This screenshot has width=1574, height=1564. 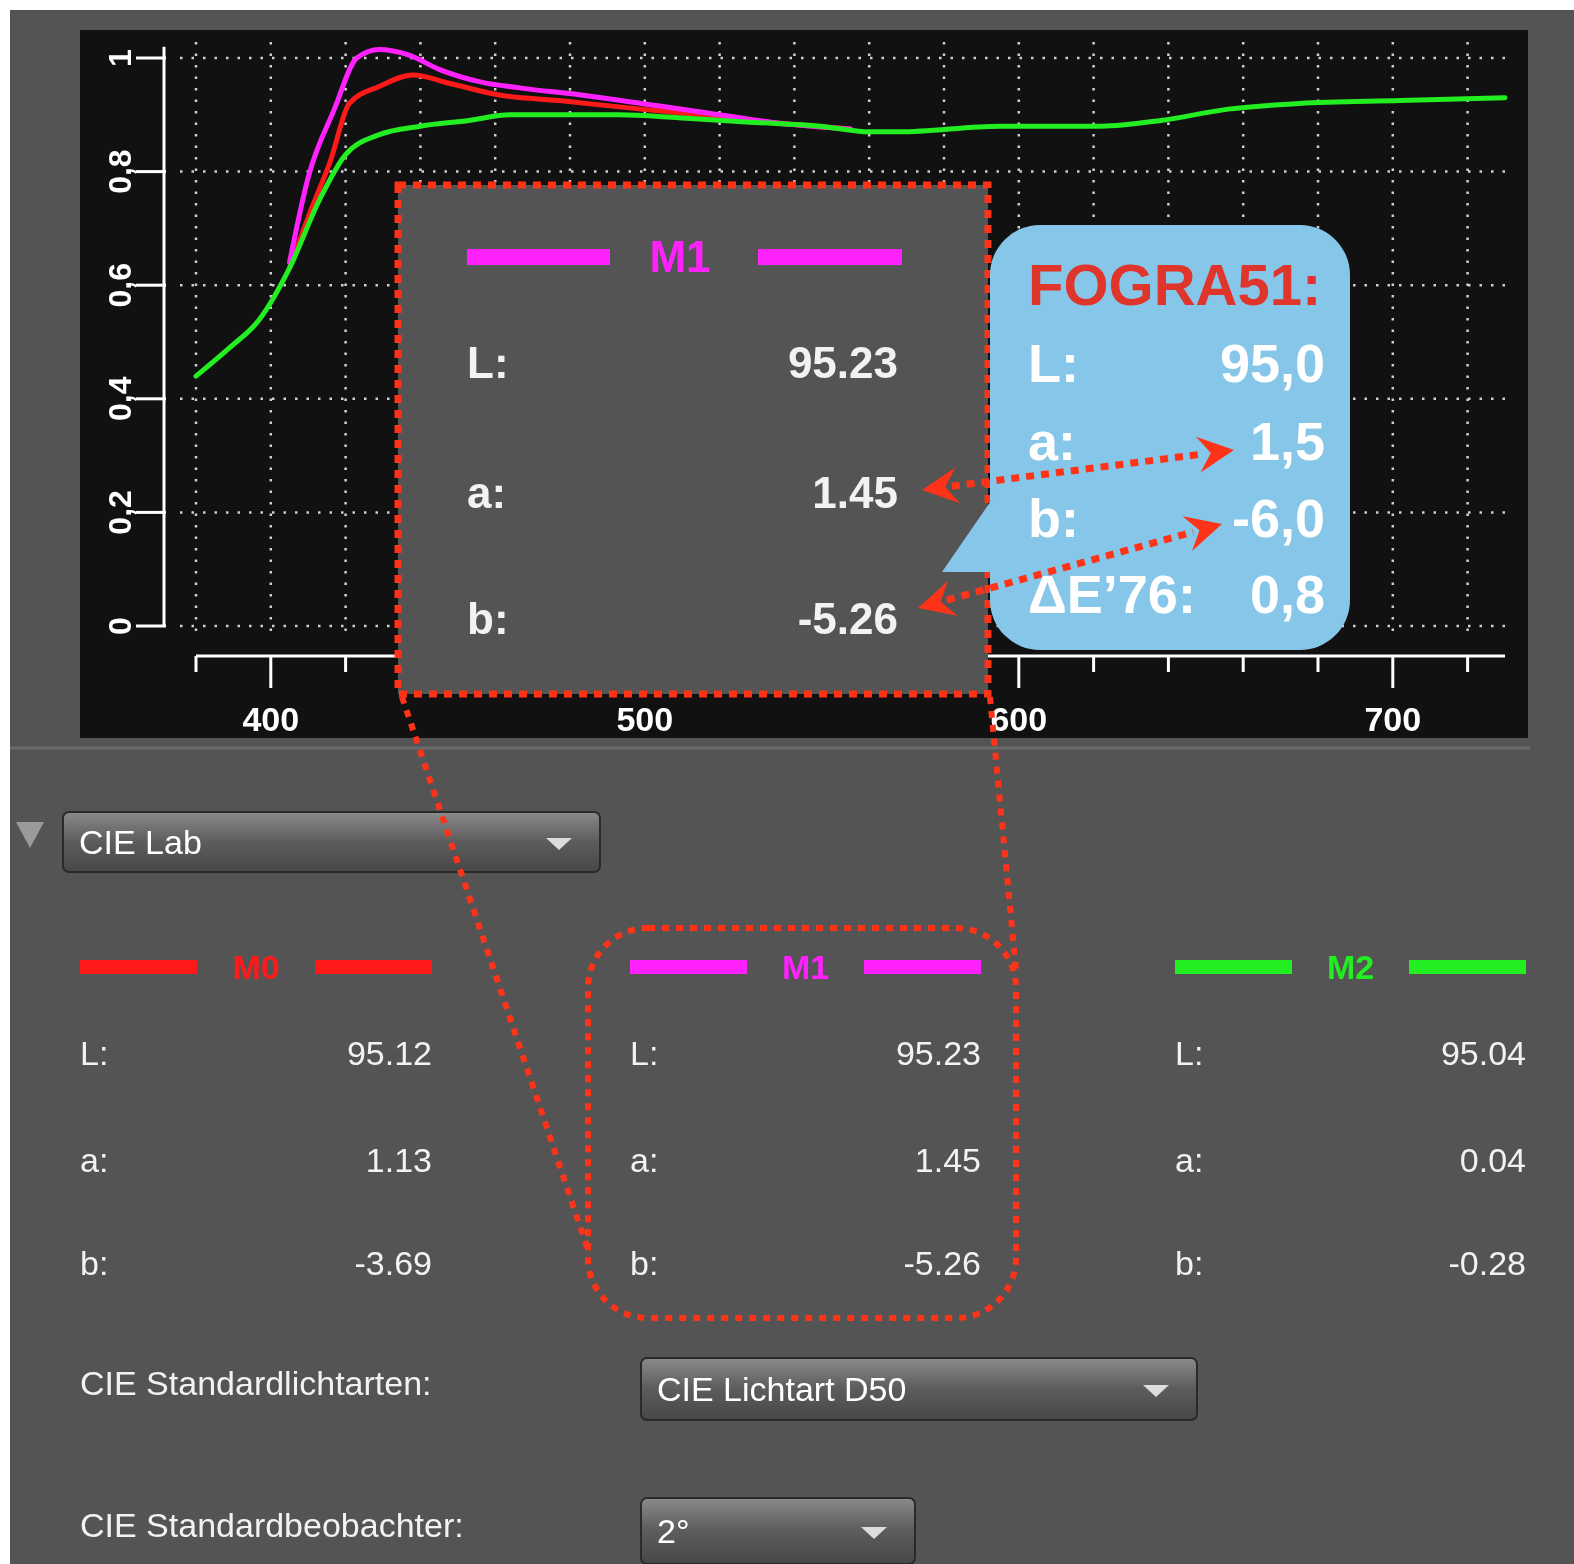 What do you see at coordinates (1483, 1053) in the screenshot?
I see `text: 95.04` at bounding box center [1483, 1053].